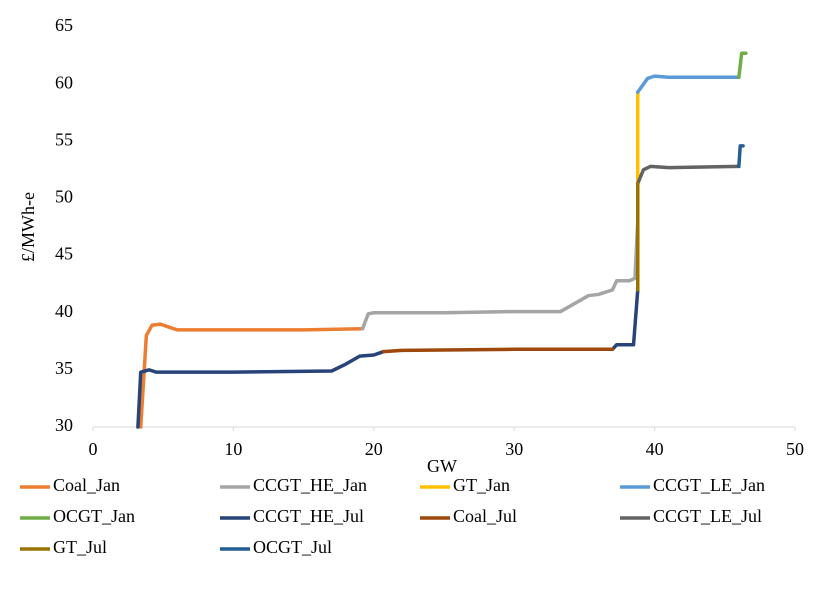 This screenshot has height=591, width=825. Describe the element at coordinates (64, 425) in the screenshot. I see `y-tick-label: 30` at that location.